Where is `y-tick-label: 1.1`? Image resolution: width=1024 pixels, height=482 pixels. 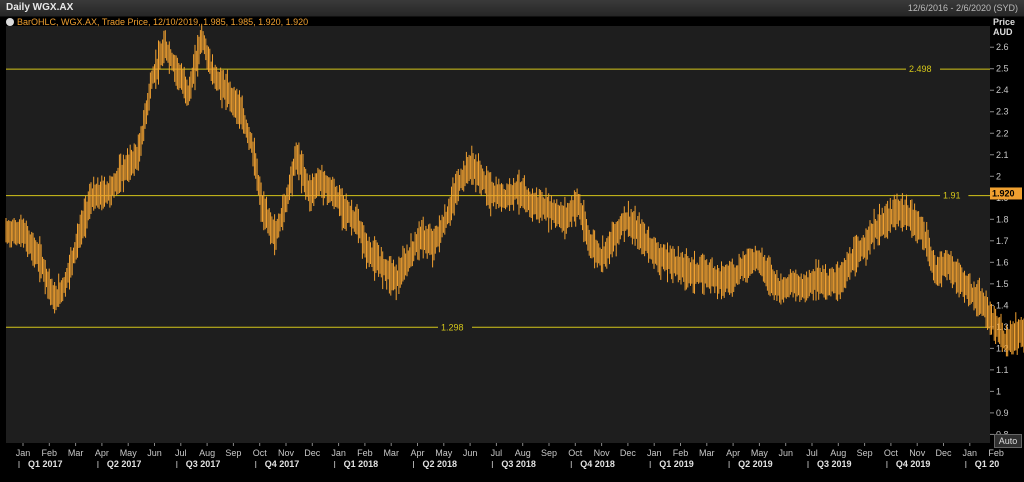
y-tick-label: 1.1 is located at coordinates (1002, 370).